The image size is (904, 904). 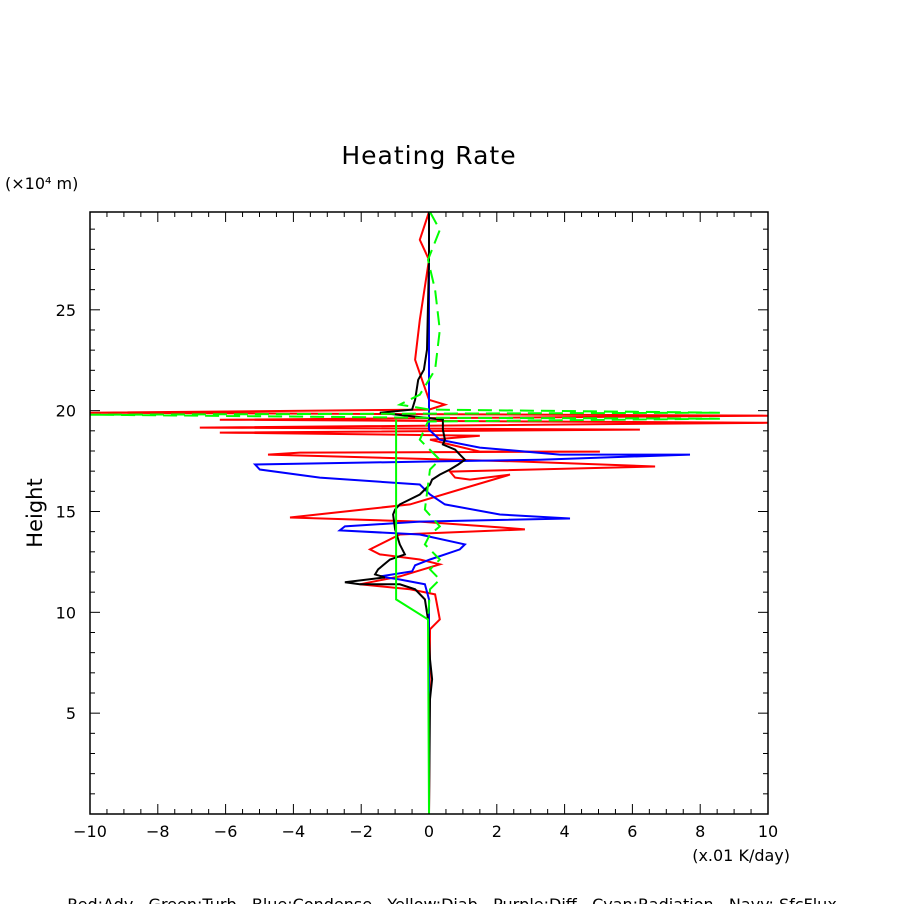 What do you see at coordinates (35, 512) in the screenshot?
I see `y-axis-label: Height` at bounding box center [35, 512].